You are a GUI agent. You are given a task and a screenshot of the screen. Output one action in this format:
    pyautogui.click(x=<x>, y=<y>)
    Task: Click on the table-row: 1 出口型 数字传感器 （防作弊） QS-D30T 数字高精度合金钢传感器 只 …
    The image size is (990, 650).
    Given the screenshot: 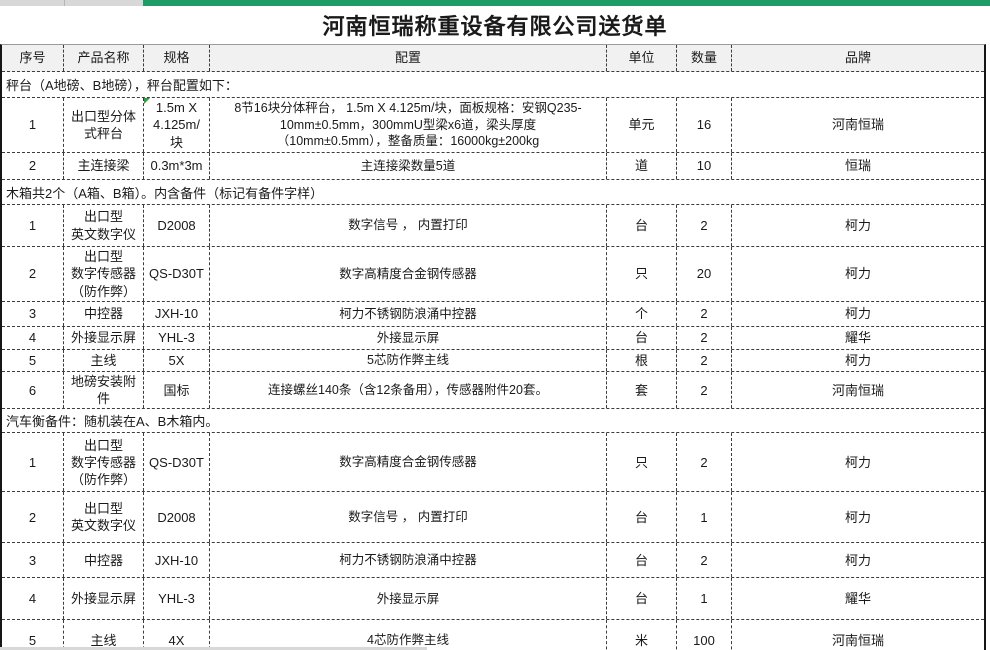 What is the action you would take?
    pyautogui.click(x=493, y=463)
    